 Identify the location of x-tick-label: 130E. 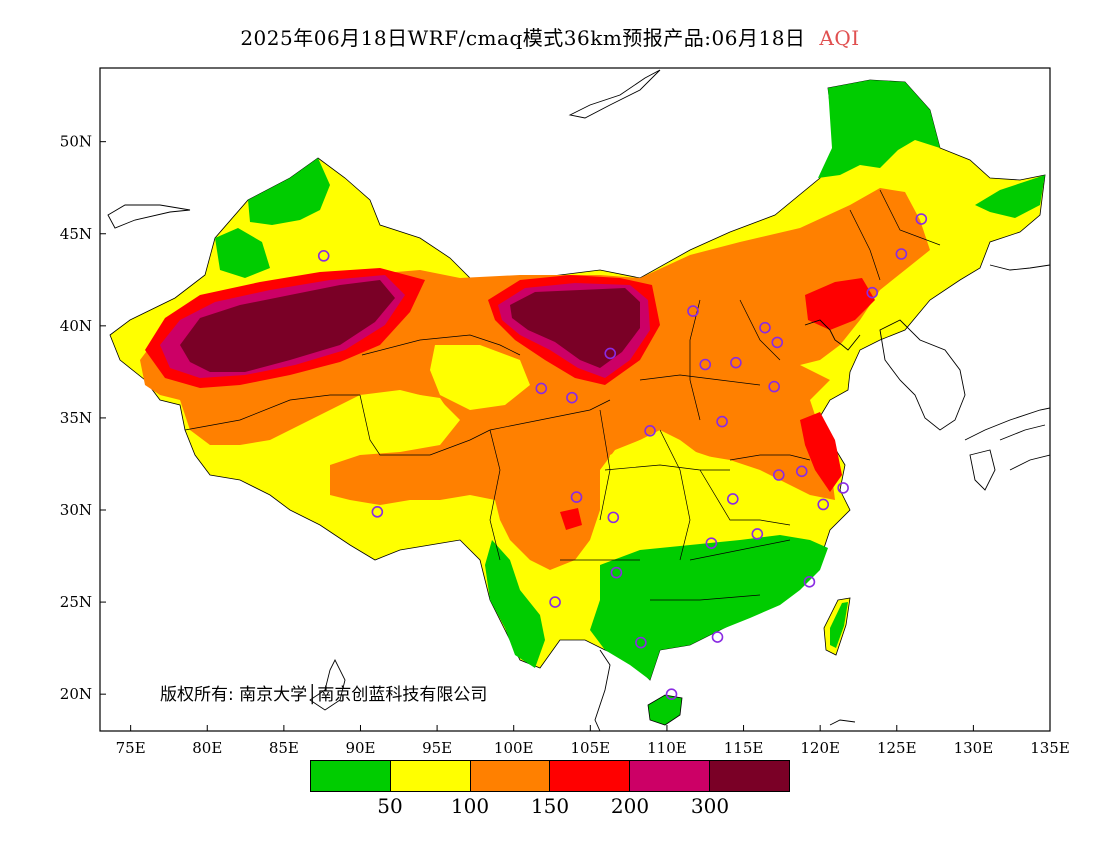
(974, 748).